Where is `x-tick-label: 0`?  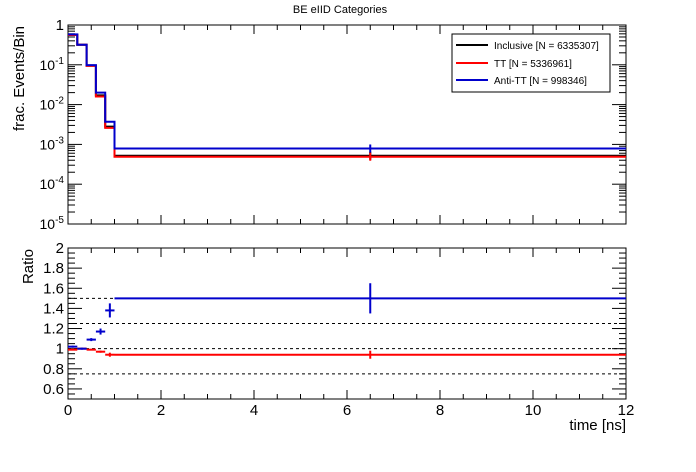
x-tick-label: 0 is located at coordinates (68, 410).